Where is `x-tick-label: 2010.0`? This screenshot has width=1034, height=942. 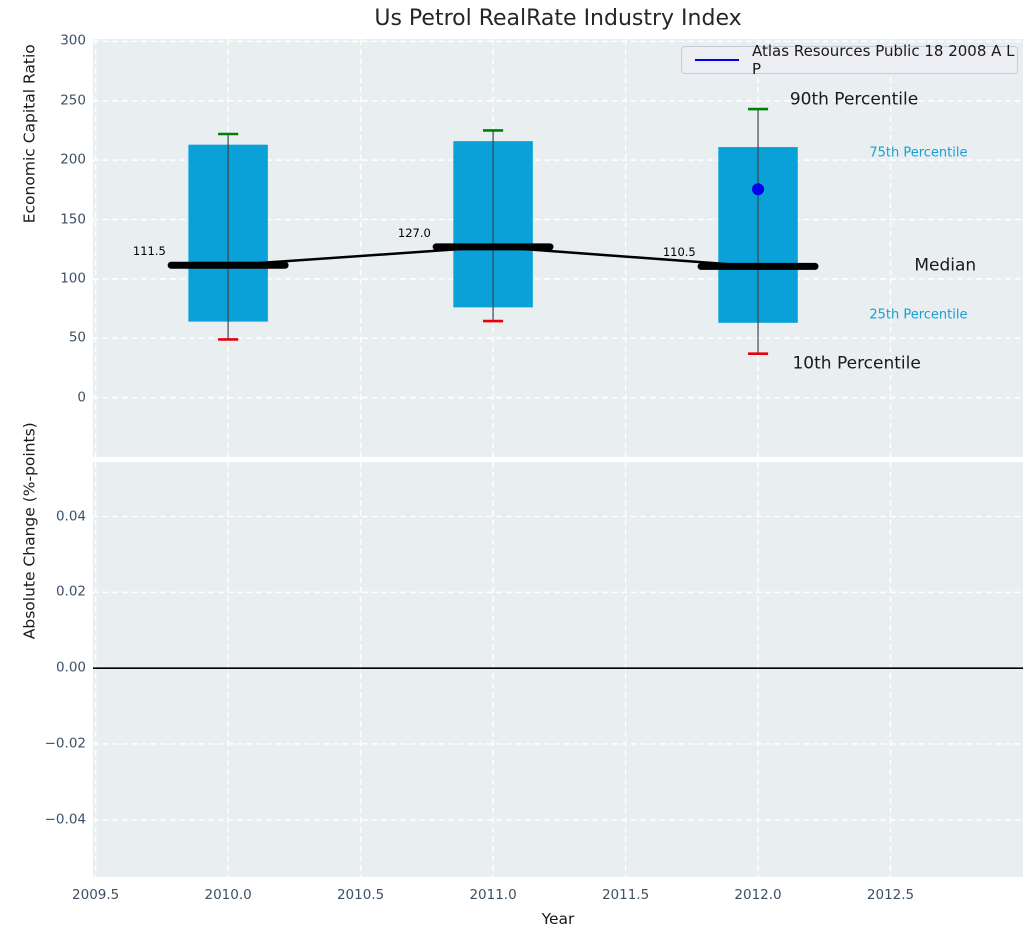
x-tick-label: 2010.0 is located at coordinates (228, 895).